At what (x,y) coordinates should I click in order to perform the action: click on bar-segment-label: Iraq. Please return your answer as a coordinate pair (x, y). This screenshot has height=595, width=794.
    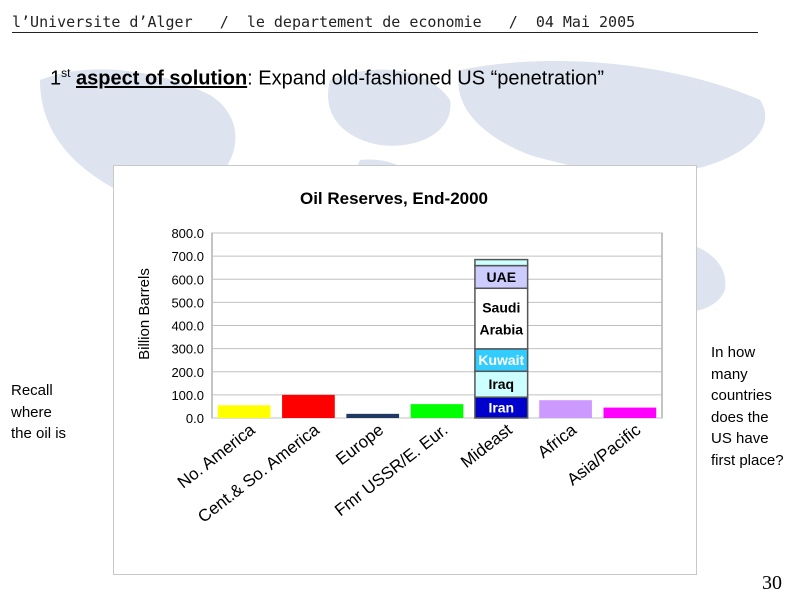
    Looking at the image, I should click on (501, 384).